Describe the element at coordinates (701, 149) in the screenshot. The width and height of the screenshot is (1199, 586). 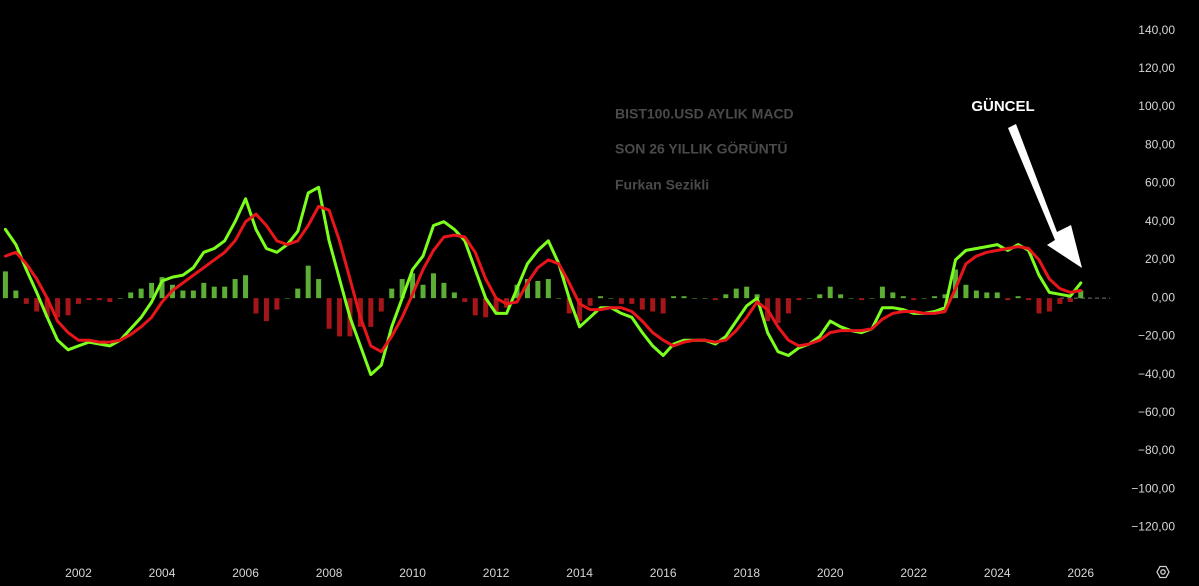
I see `annotation: SON 26 YILLIK GÖRÜNTÜ` at that location.